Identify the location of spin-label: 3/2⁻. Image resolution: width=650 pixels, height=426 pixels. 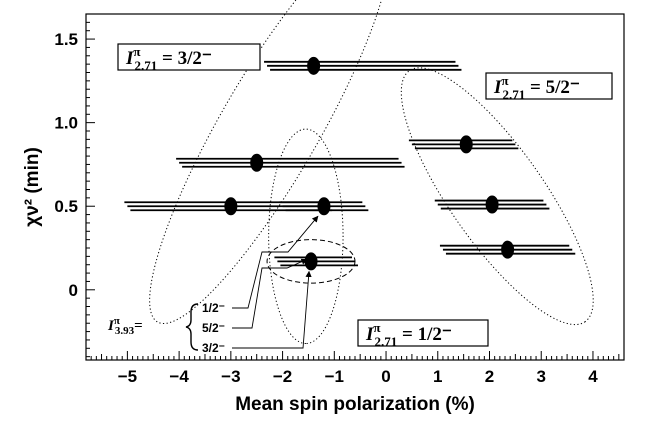
(213, 348).